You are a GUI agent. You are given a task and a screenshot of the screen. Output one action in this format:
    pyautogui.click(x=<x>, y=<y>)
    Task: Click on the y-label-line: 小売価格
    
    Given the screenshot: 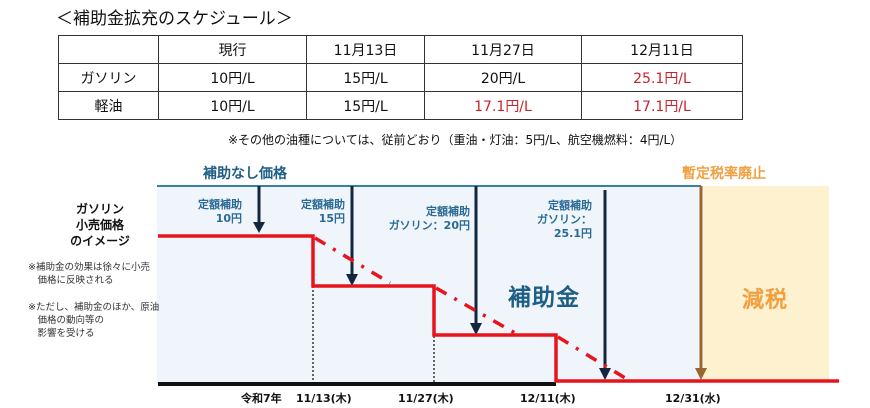 What is the action you would take?
    pyautogui.click(x=99, y=225)
    